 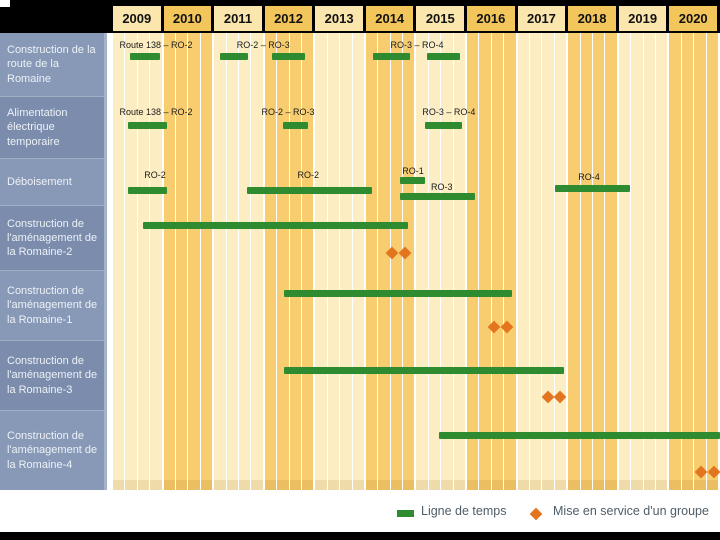 What do you see at coordinates (37, 127) in the screenshot?
I see `row-label-text: Alimentation électrique temporaire` at bounding box center [37, 127].